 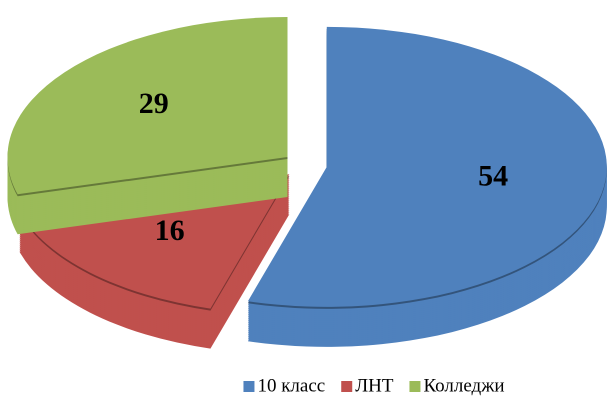 What do you see at coordinates (170, 230) in the screenshot?
I see `value-label: 16` at bounding box center [170, 230].